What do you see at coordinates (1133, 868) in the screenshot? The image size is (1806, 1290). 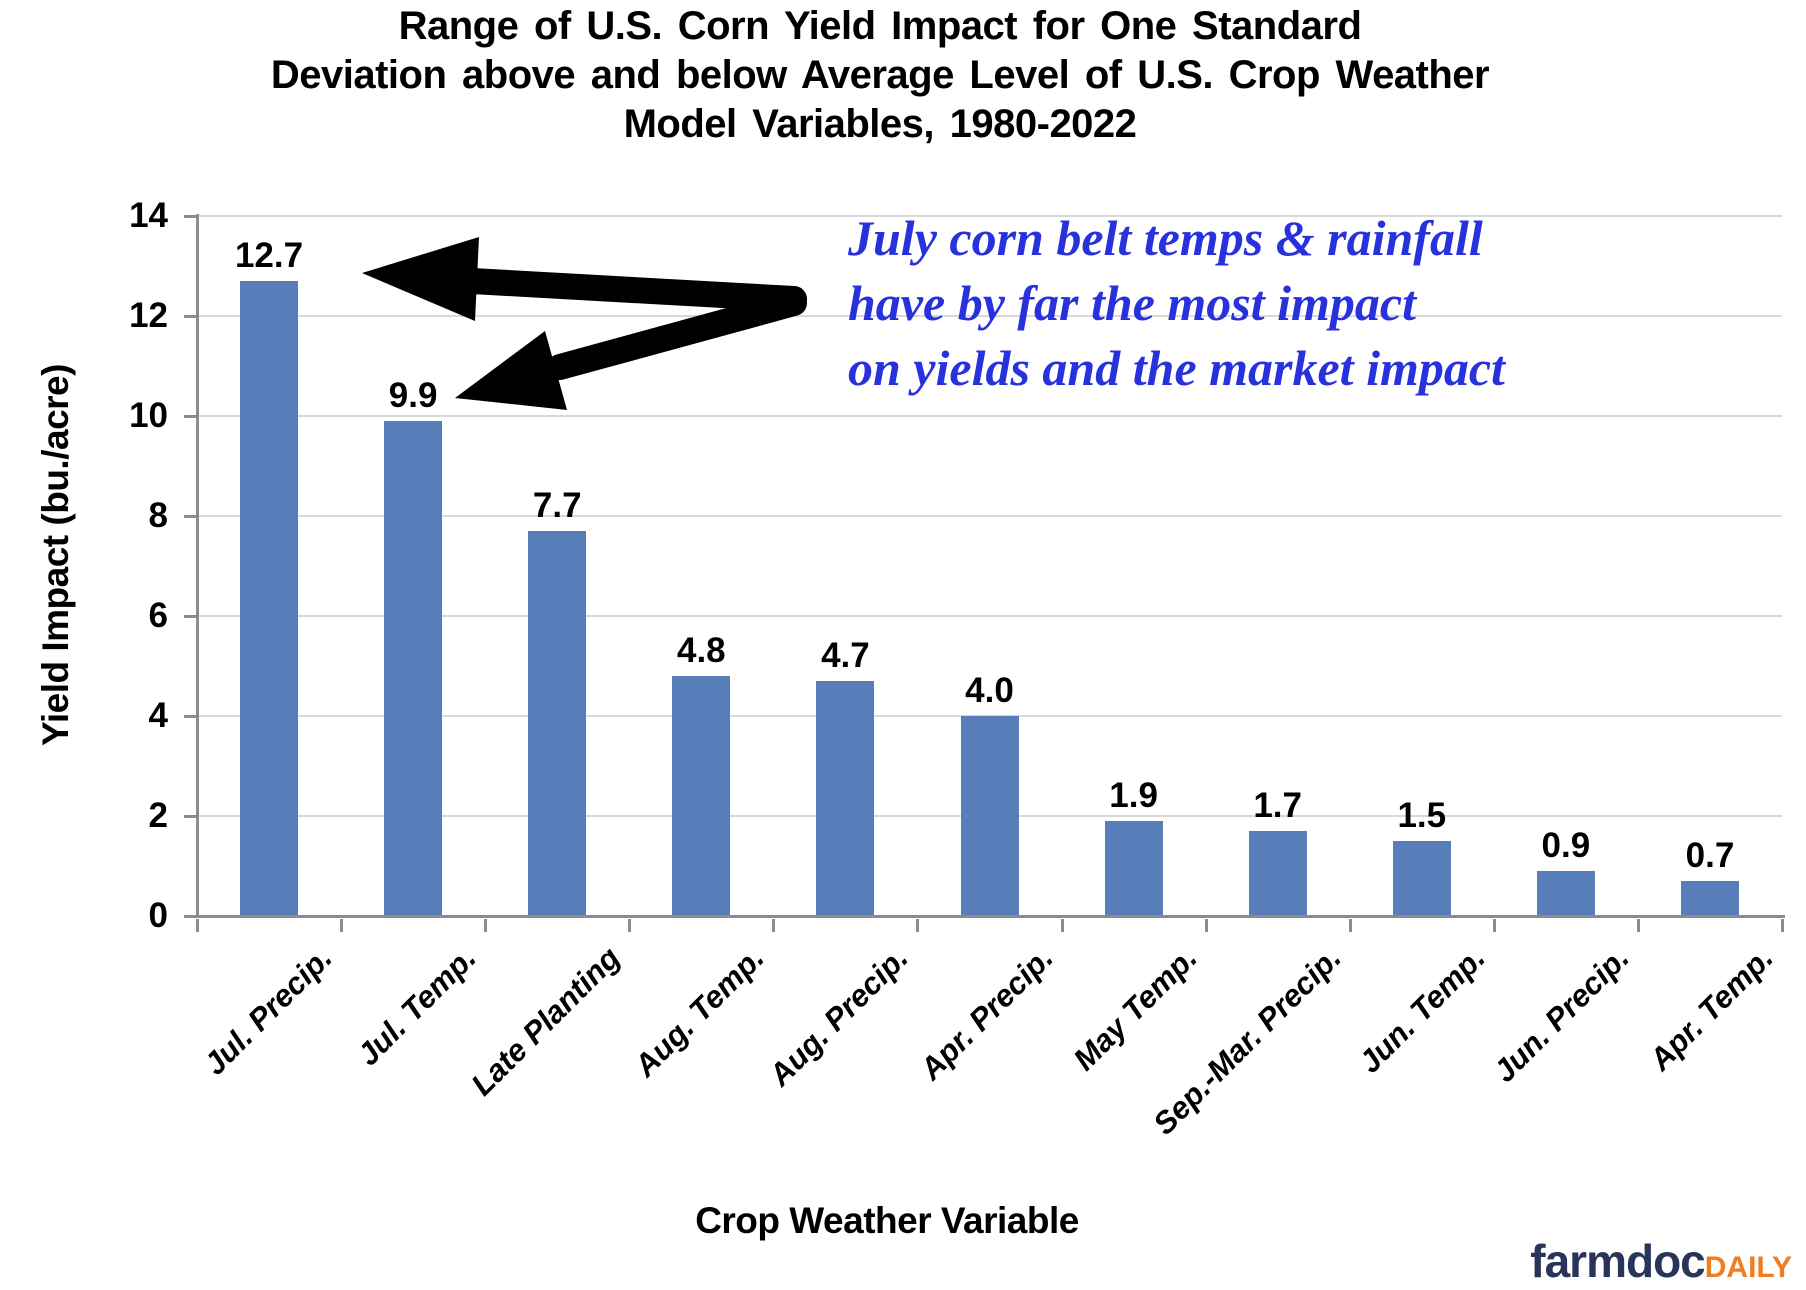 I see `bar-may-temp` at bounding box center [1133, 868].